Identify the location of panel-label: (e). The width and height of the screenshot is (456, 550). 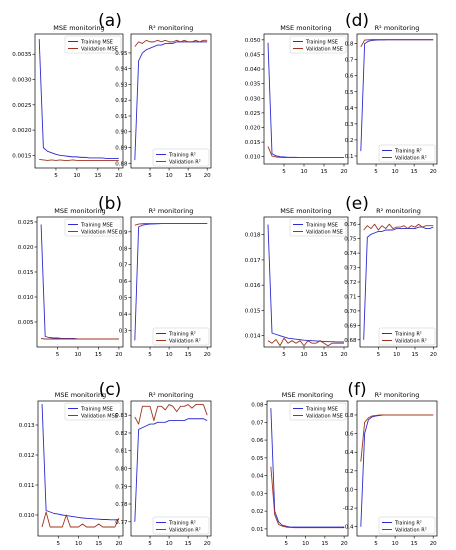
(357, 204).